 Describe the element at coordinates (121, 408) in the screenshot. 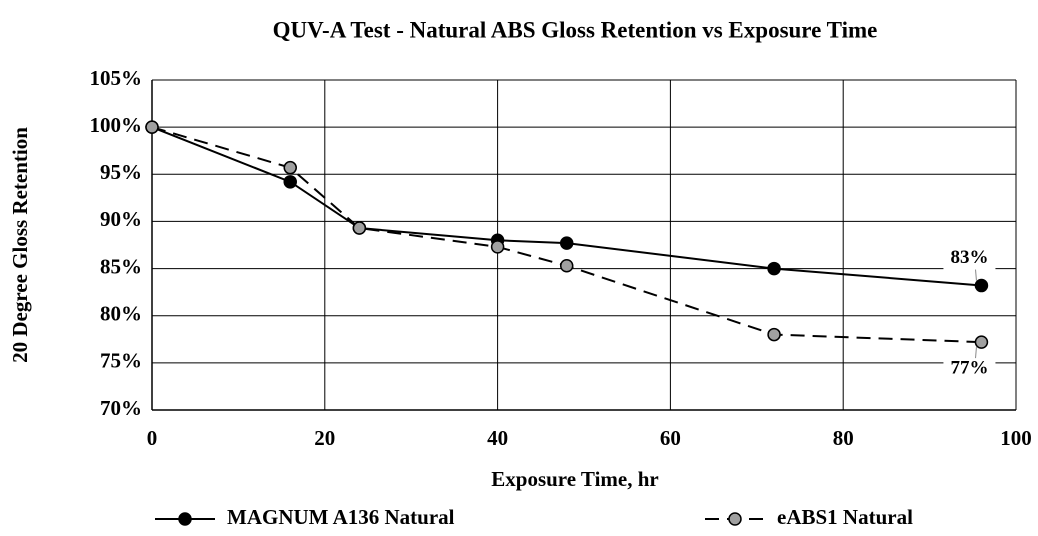

I see `y-tick-label: 70%` at that location.